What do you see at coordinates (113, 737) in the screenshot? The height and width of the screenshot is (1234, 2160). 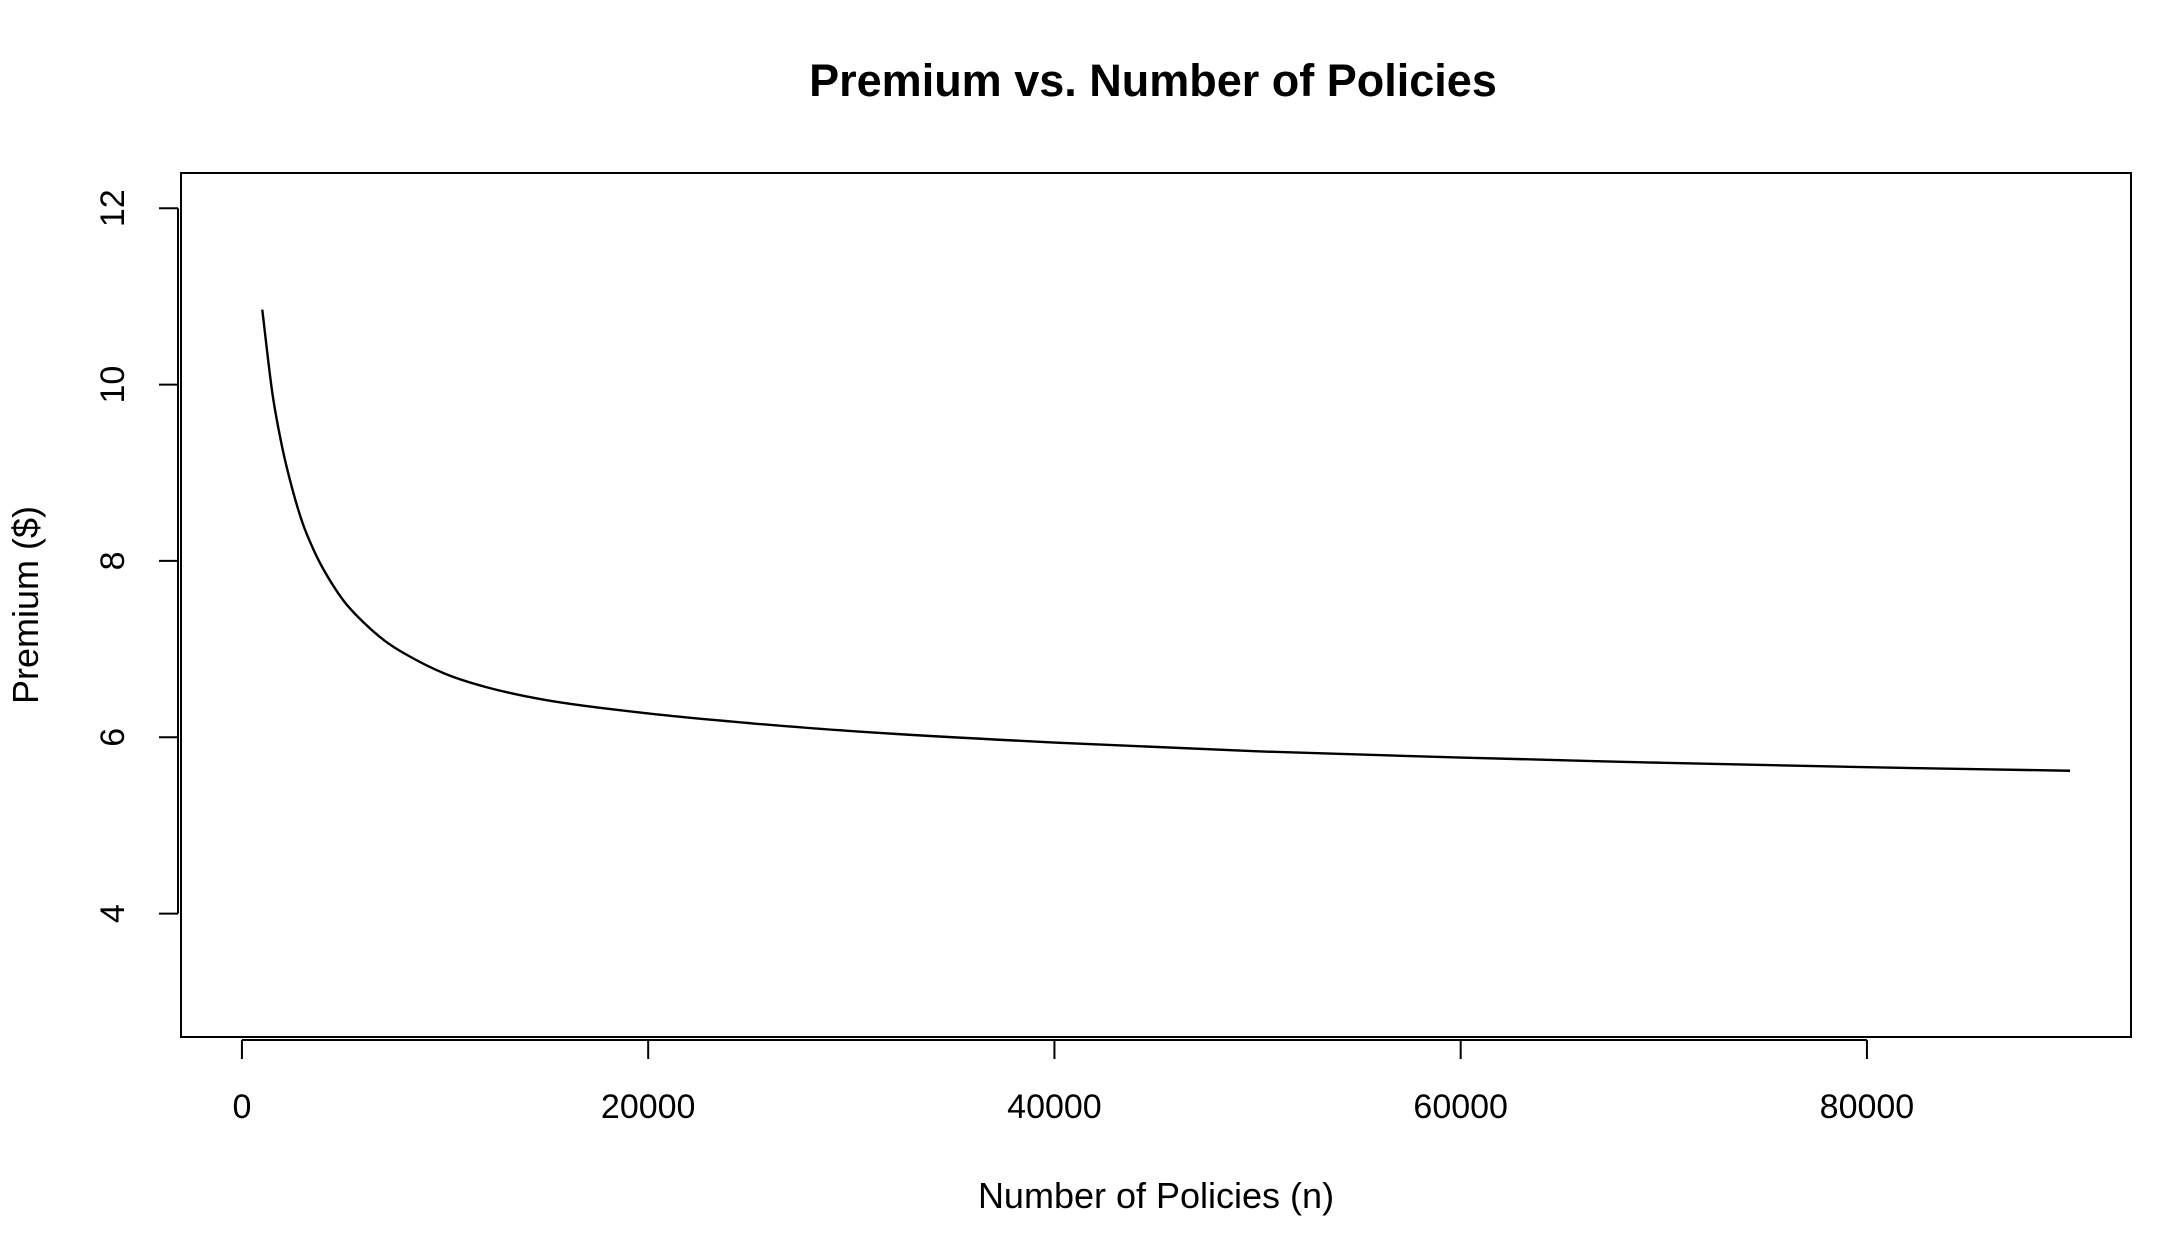 I see `y-tick-label: 6` at bounding box center [113, 737].